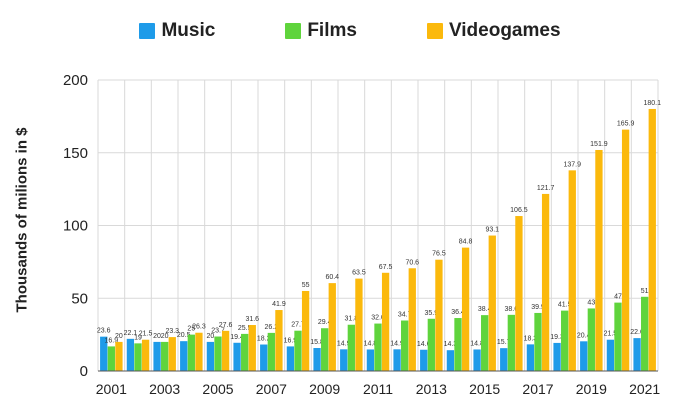  What do you see at coordinates (584, 356) in the screenshot?
I see `bar-music-2019` at bounding box center [584, 356].